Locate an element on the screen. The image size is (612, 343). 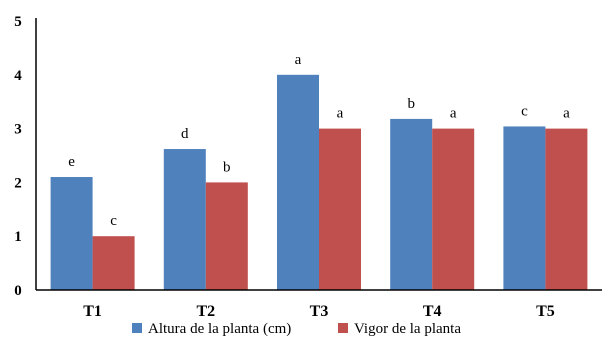
y-tick-label: 4 is located at coordinates (18, 76).